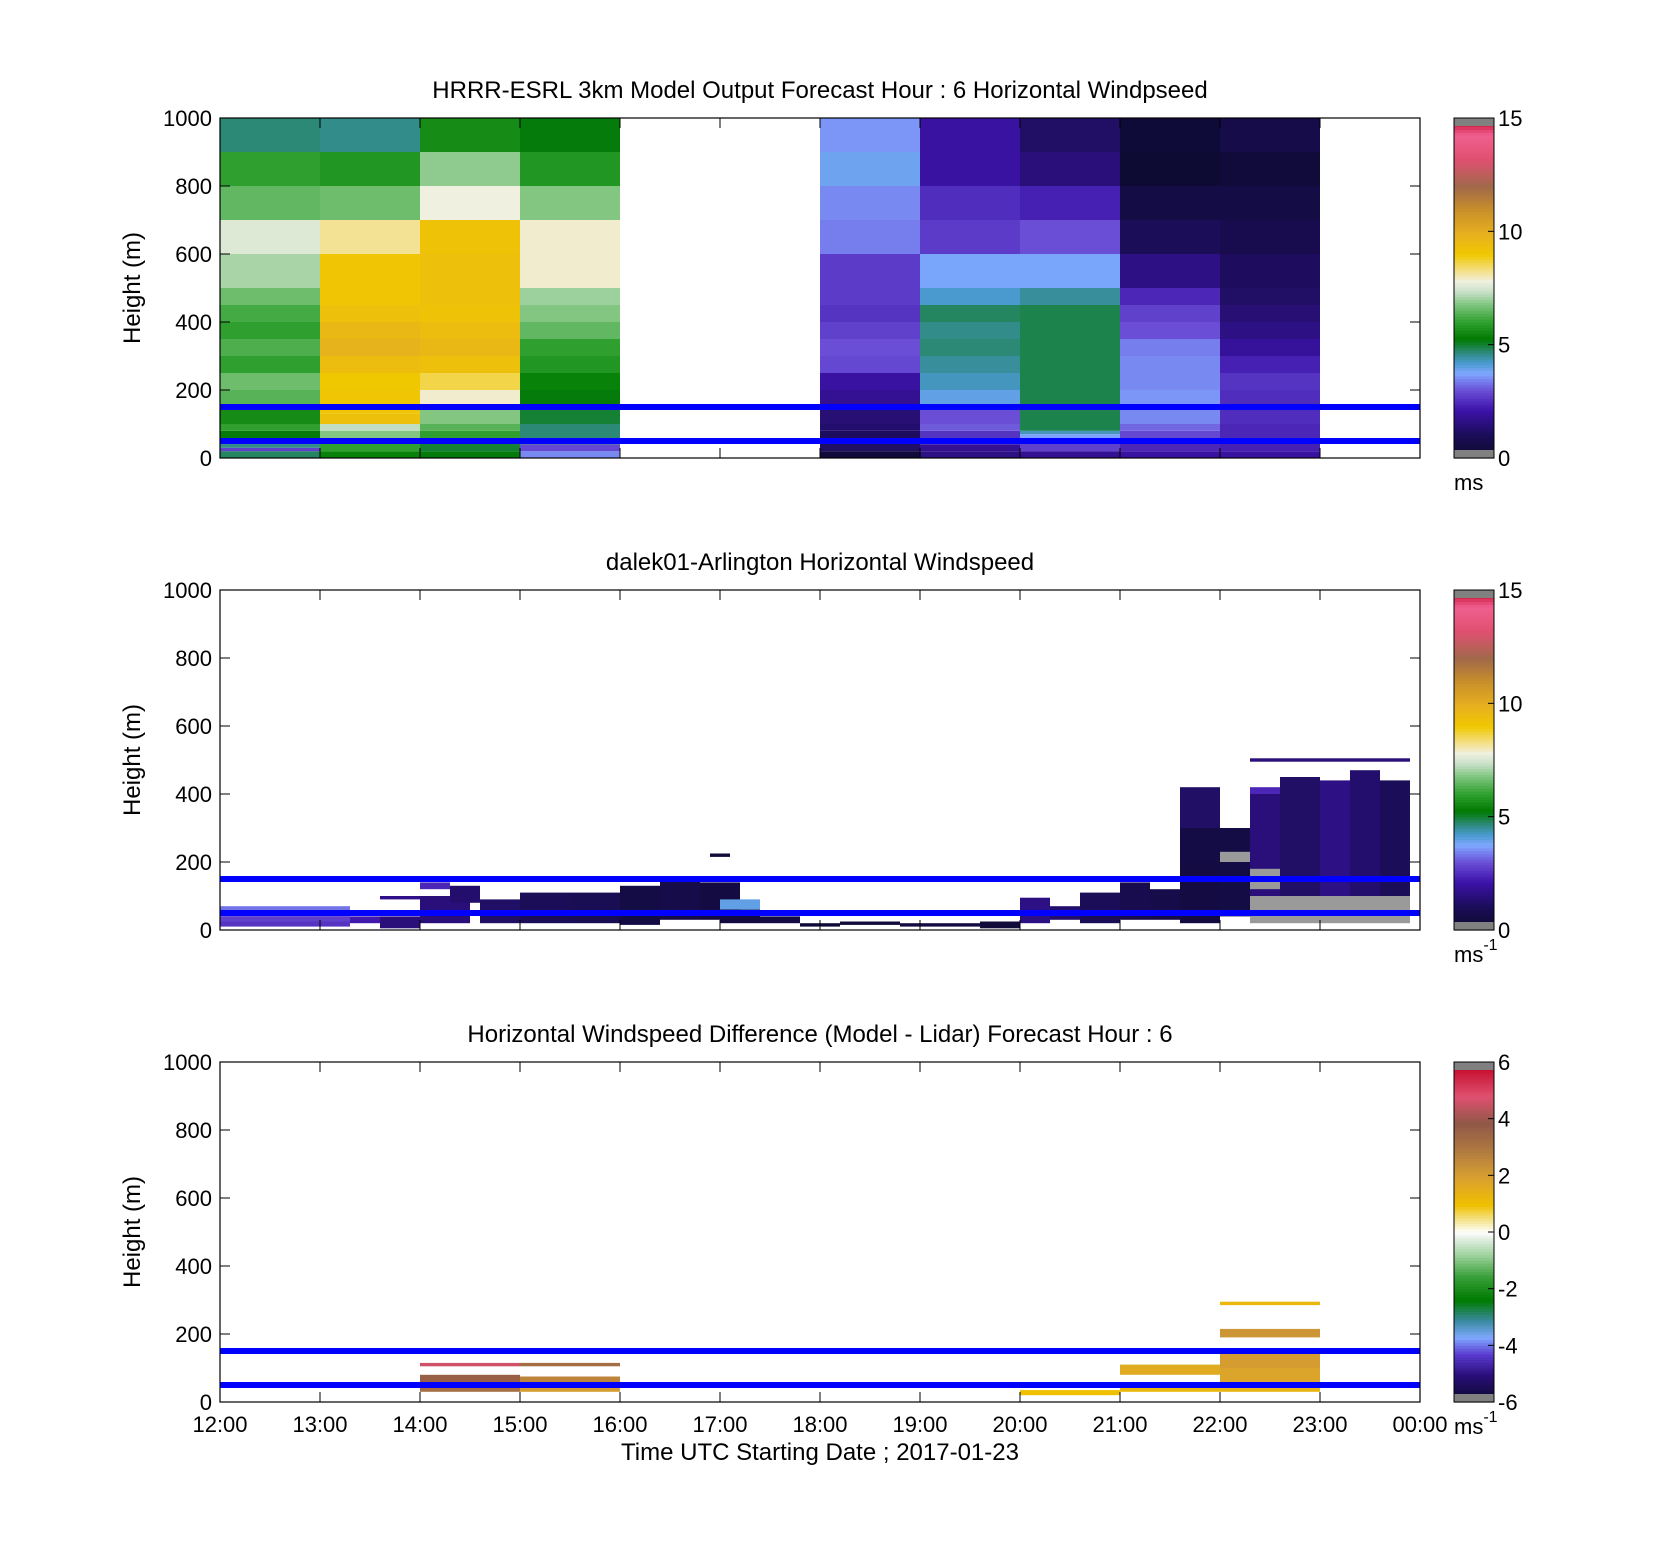 The image size is (1680, 1561). Describe the element at coordinates (1508, 1345) in the screenshot. I see `colorbar-tick-label: -4` at that location.